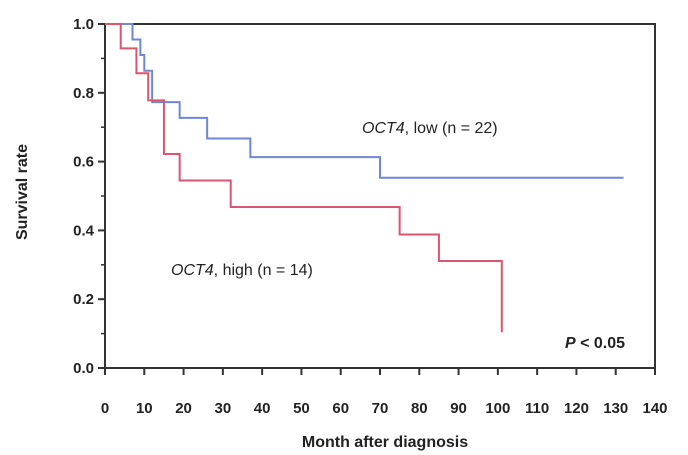  What do you see at coordinates (83, 93) in the screenshot?
I see `y-tick-label: 0.8` at bounding box center [83, 93].